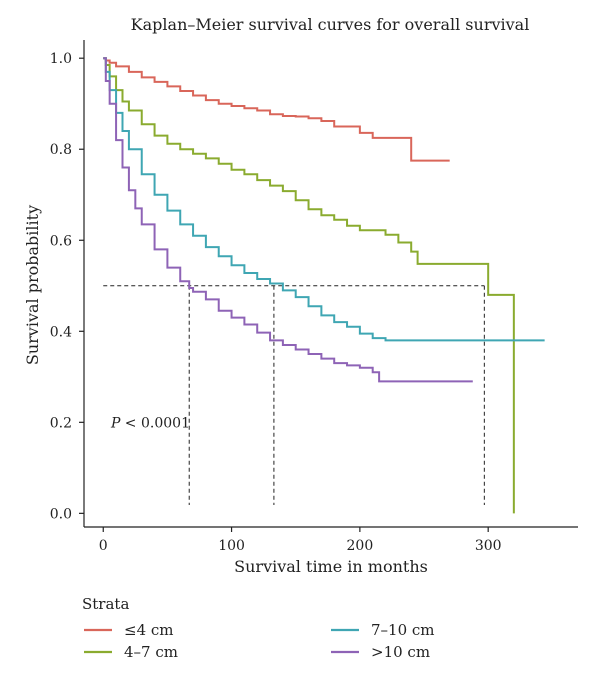 The width and height of the screenshot is (600, 677). What do you see at coordinates (61, 514) in the screenshot?
I see `y-tick-label: 0.0` at bounding box center [61, 514].